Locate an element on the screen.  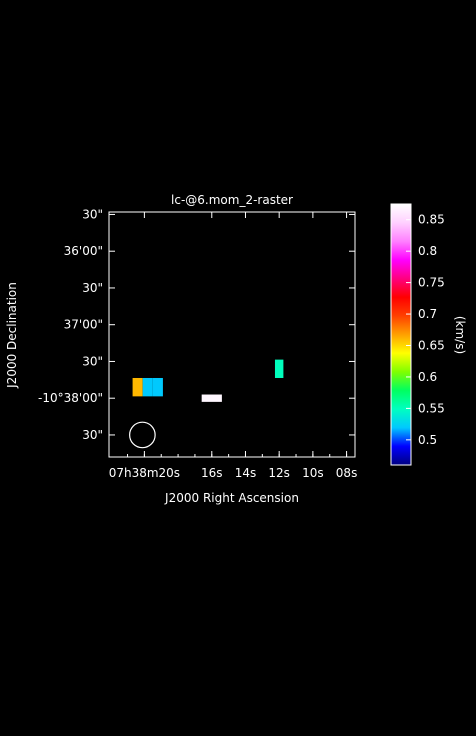
beam-circle is located at coordinates (142, 435).